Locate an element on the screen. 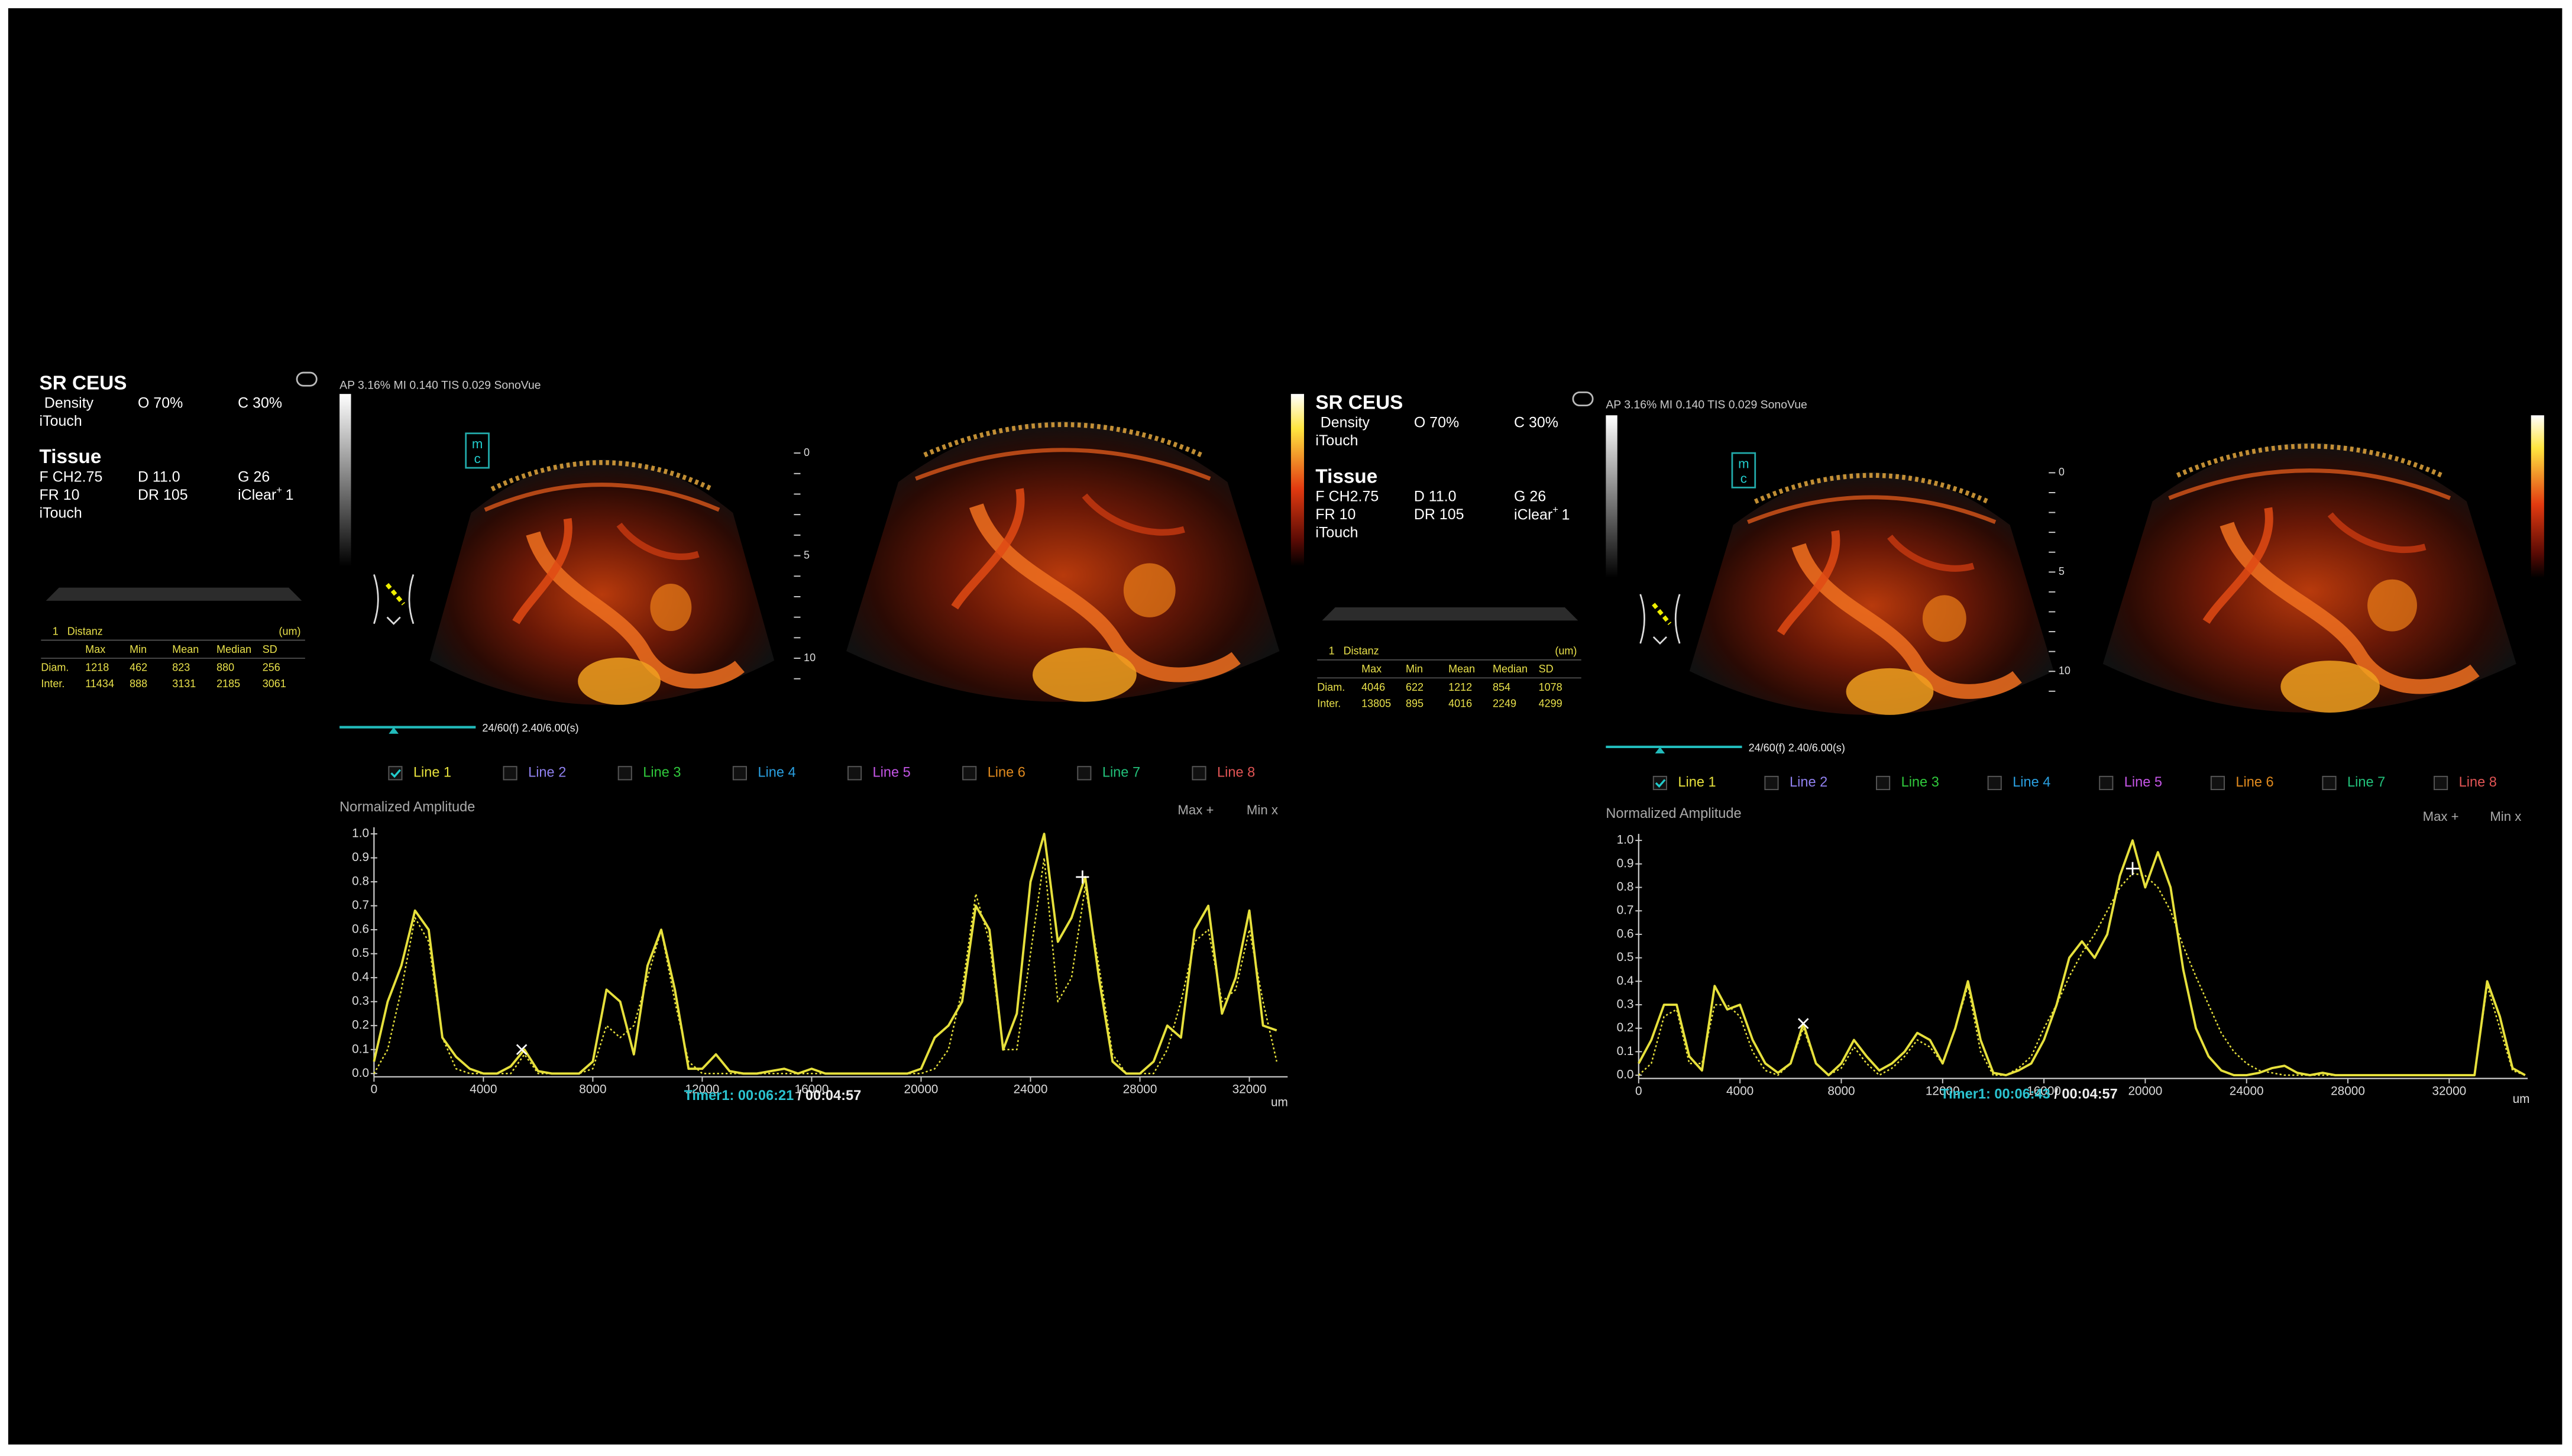 Image resolution: width=2572 pixels, height=1456 pixels. table-cell: 622 is located at coordinates (1415, 687).